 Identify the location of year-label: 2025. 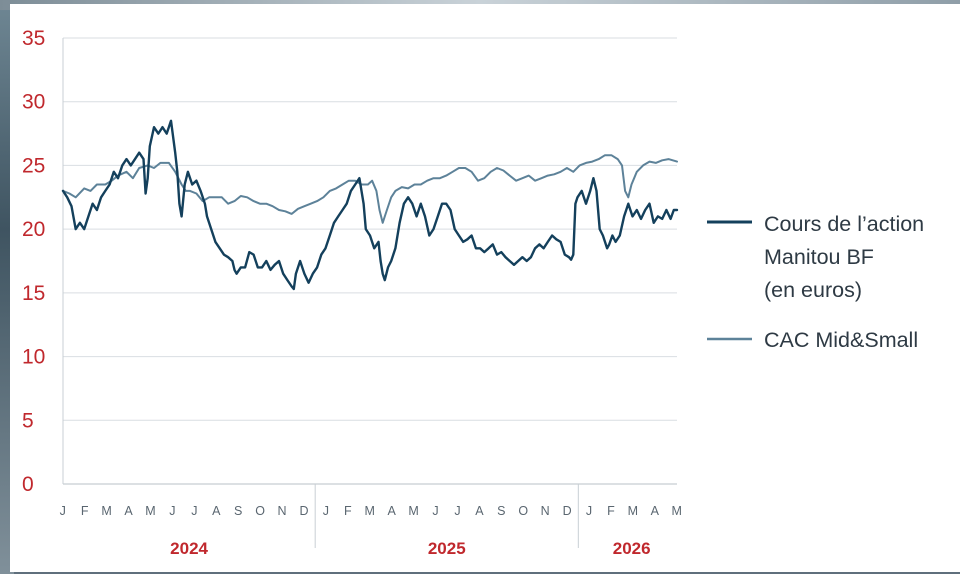
(447, 548).